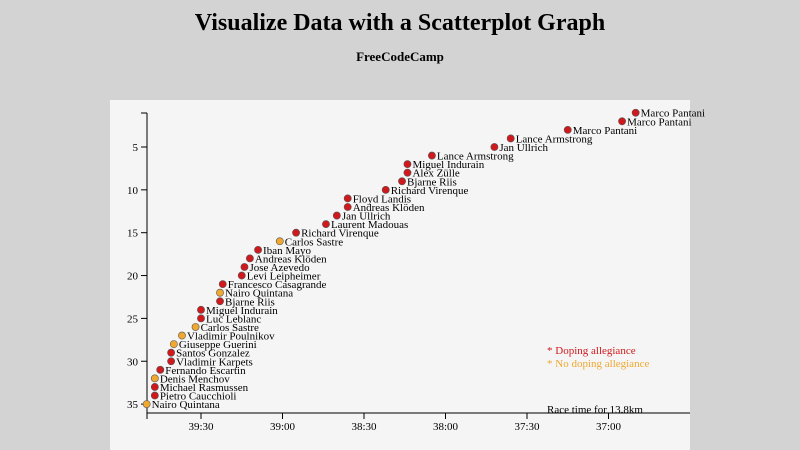 The height and width of the screenshot is (450, 800). I want to click on legend-no-doping: * No doping allegiance, so click(598, 364).